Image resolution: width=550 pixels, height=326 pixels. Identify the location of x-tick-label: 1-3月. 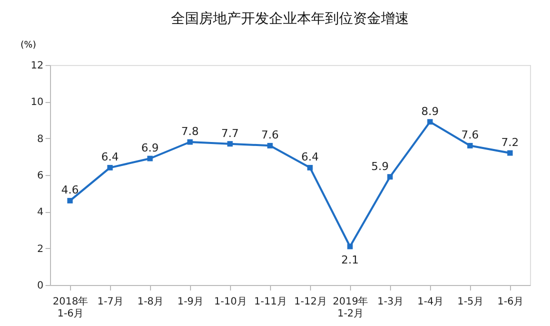
(390, 302).